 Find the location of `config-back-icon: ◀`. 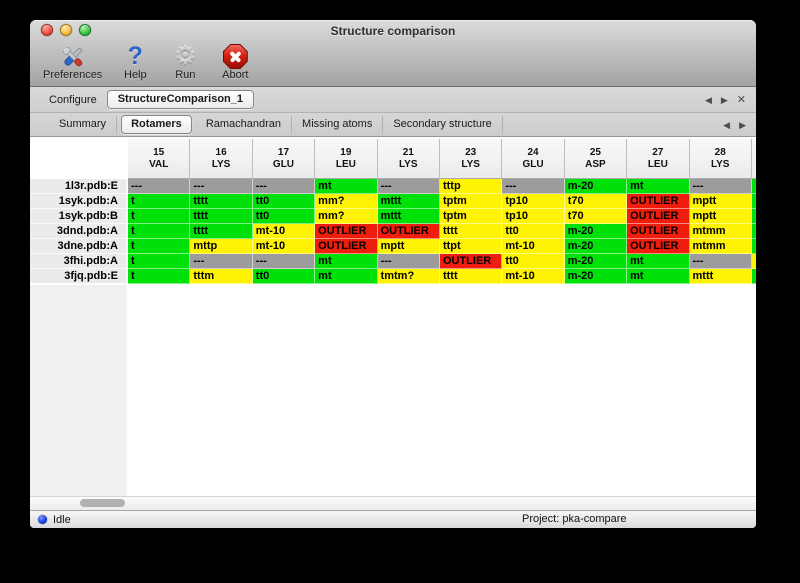

config-back-icon: ◀ is located at coordinates (708, 99).